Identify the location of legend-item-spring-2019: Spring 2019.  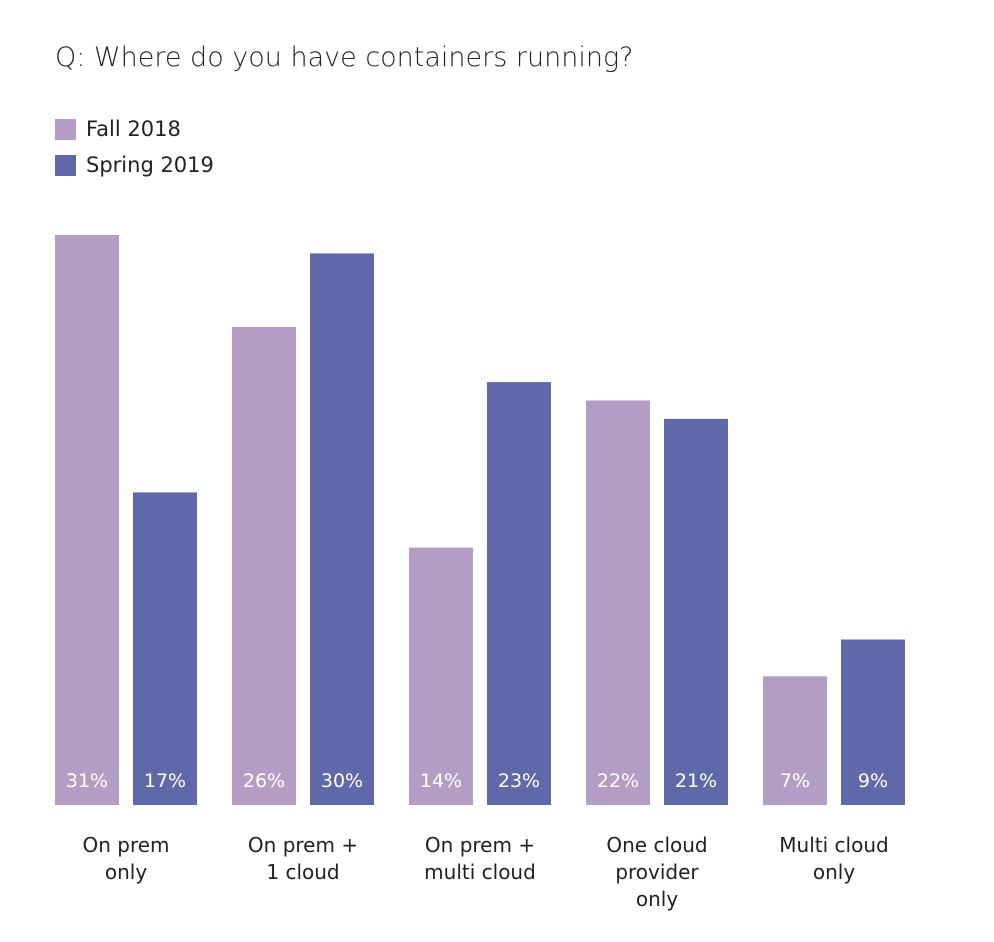
(134, 165).